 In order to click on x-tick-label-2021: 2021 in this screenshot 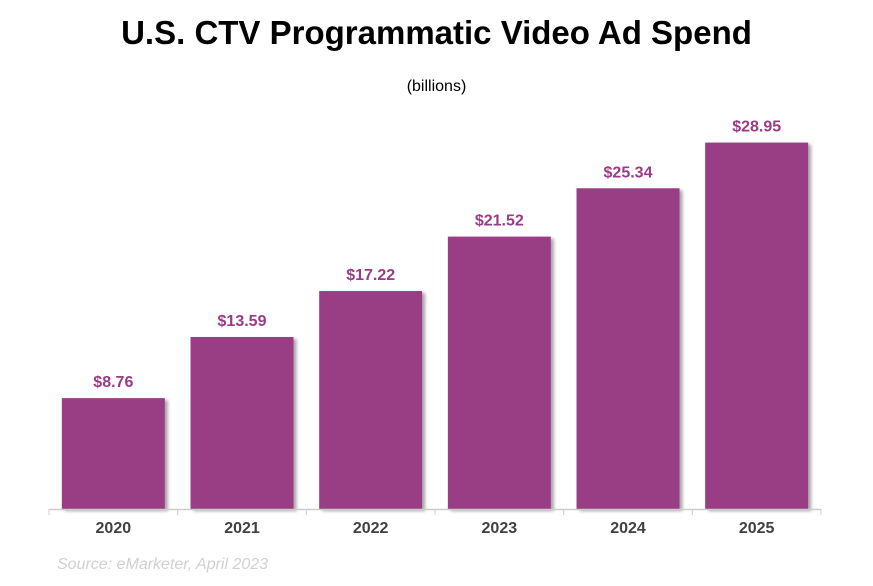, I will do `click(242, 528)`.